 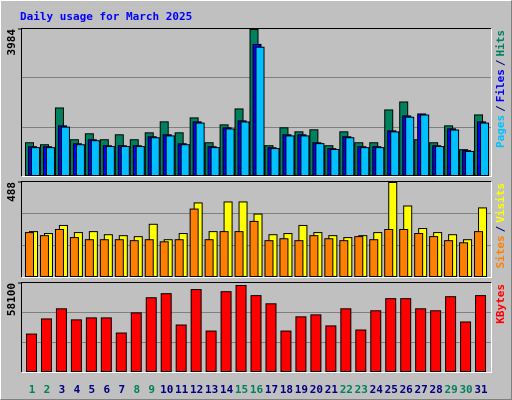 I want to click on x-tick-label: 3, so click(x=62, y=389).